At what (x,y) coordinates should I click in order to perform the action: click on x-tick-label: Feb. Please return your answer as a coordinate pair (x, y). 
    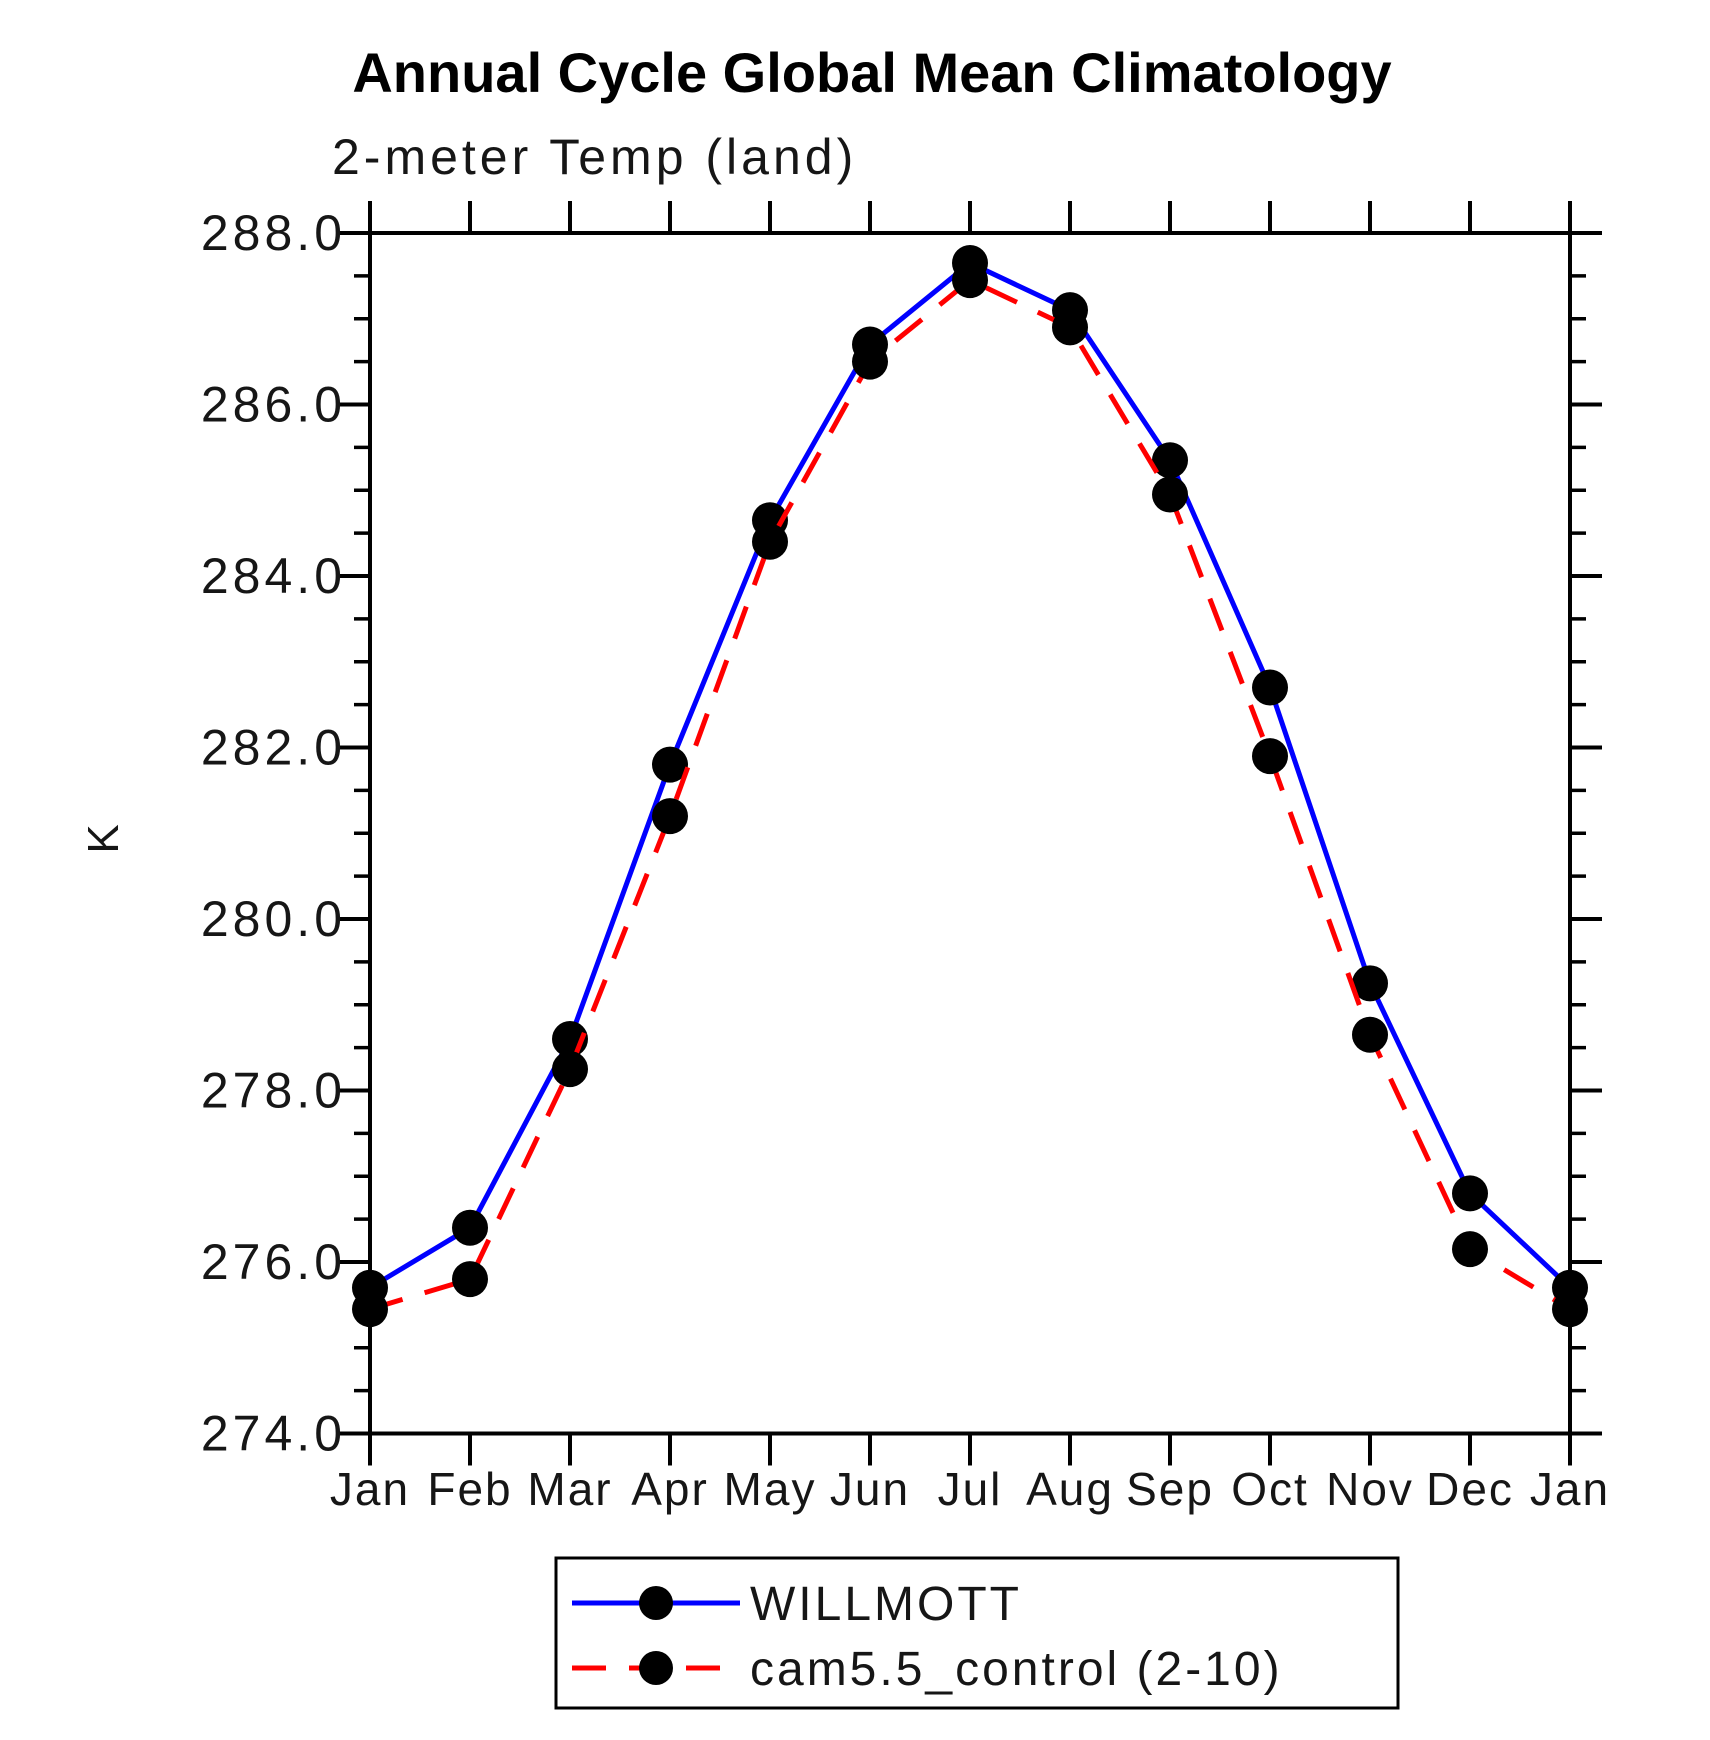
    Looking at the image, I should click on (469, 1489).